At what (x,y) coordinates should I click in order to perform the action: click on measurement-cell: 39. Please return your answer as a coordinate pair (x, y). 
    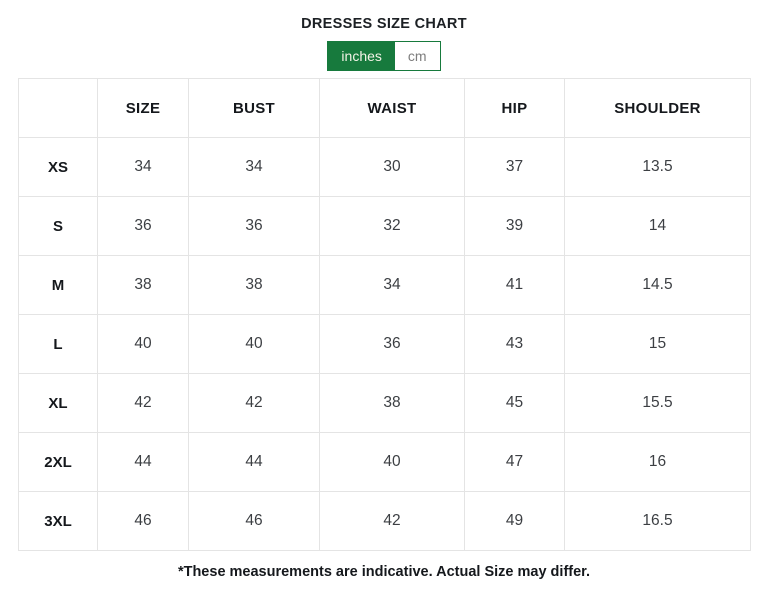
    Looking at the image, I should click on (514, 226).